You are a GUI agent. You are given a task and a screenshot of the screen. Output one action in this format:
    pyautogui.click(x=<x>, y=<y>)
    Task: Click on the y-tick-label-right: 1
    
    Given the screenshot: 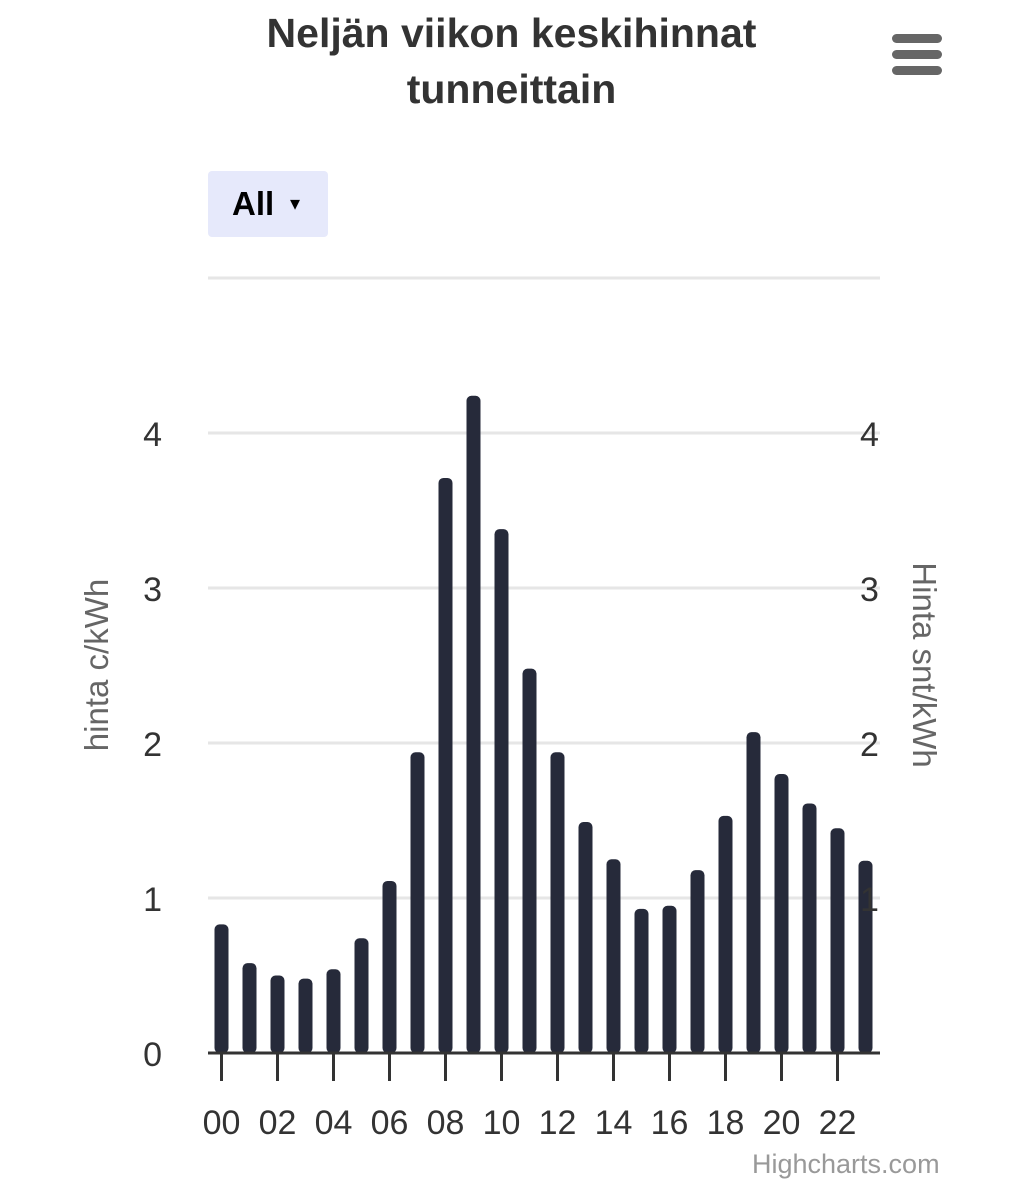 What is the action you would take?
    pyautogui.click(x=869, y=900)
    